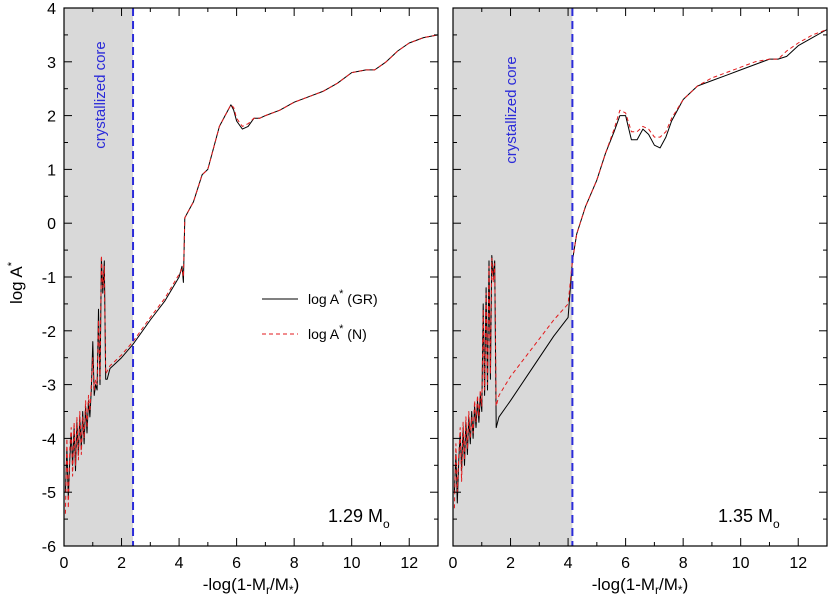  What do you see at coordinates (640, 586) in the screenshot?
I see `right-x-axis-title: -log(1-Mr/M*)` at bounding box center [640, 586].